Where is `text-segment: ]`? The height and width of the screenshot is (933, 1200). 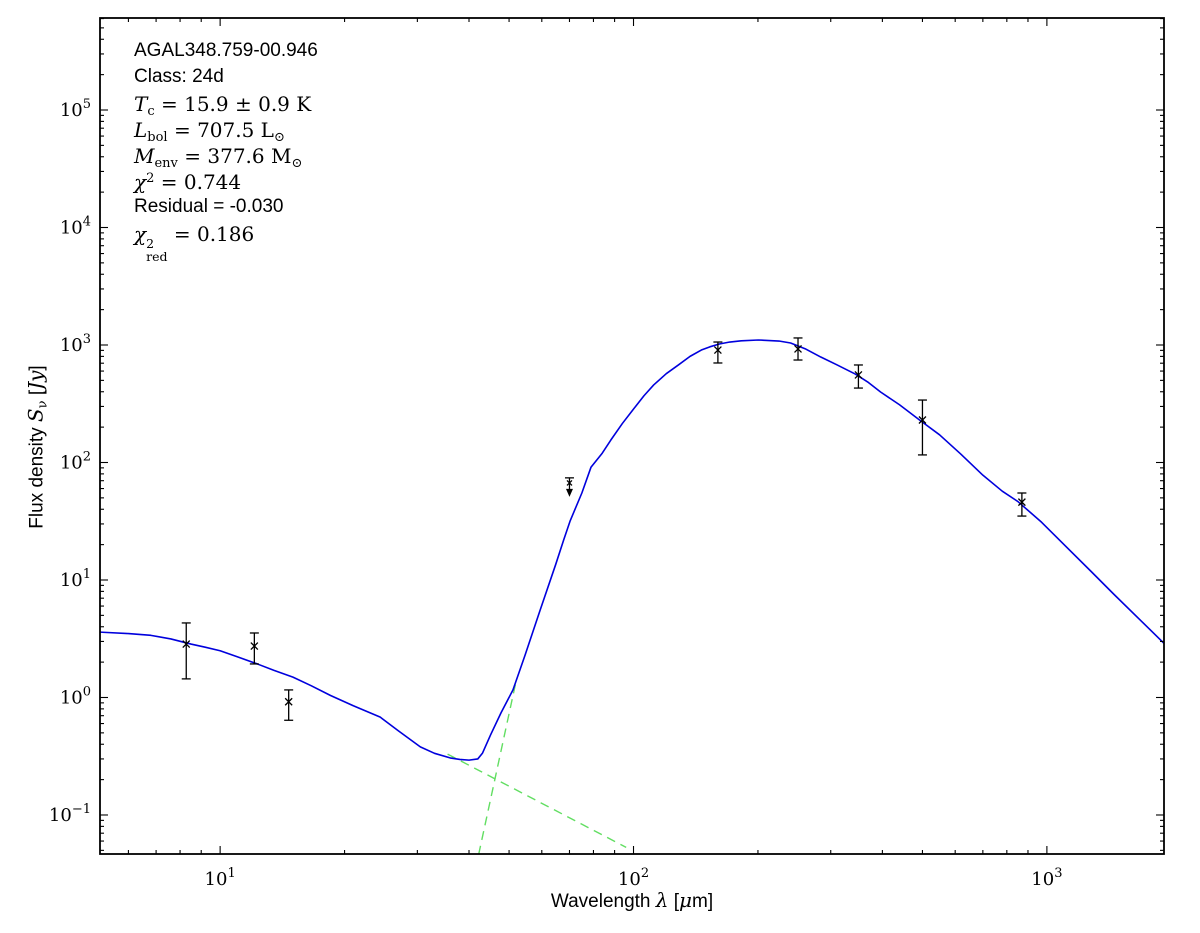 text-segment: ] is located at coordinates (37, 368).